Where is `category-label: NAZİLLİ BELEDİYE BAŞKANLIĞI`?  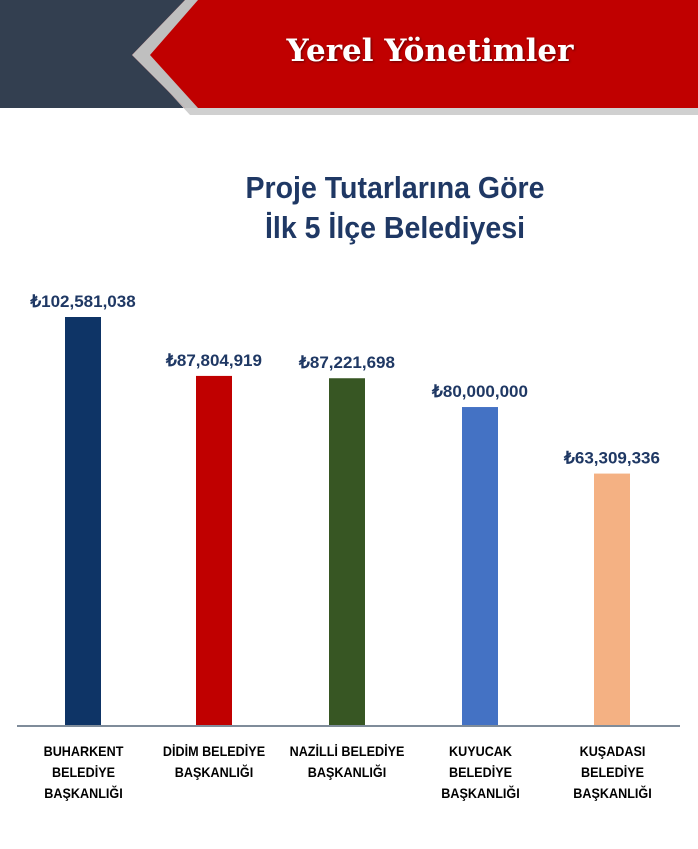
category-label: NAZİLLİ BELEDİYE BAŞKANLIĞI is located at coordinates (347, 761).